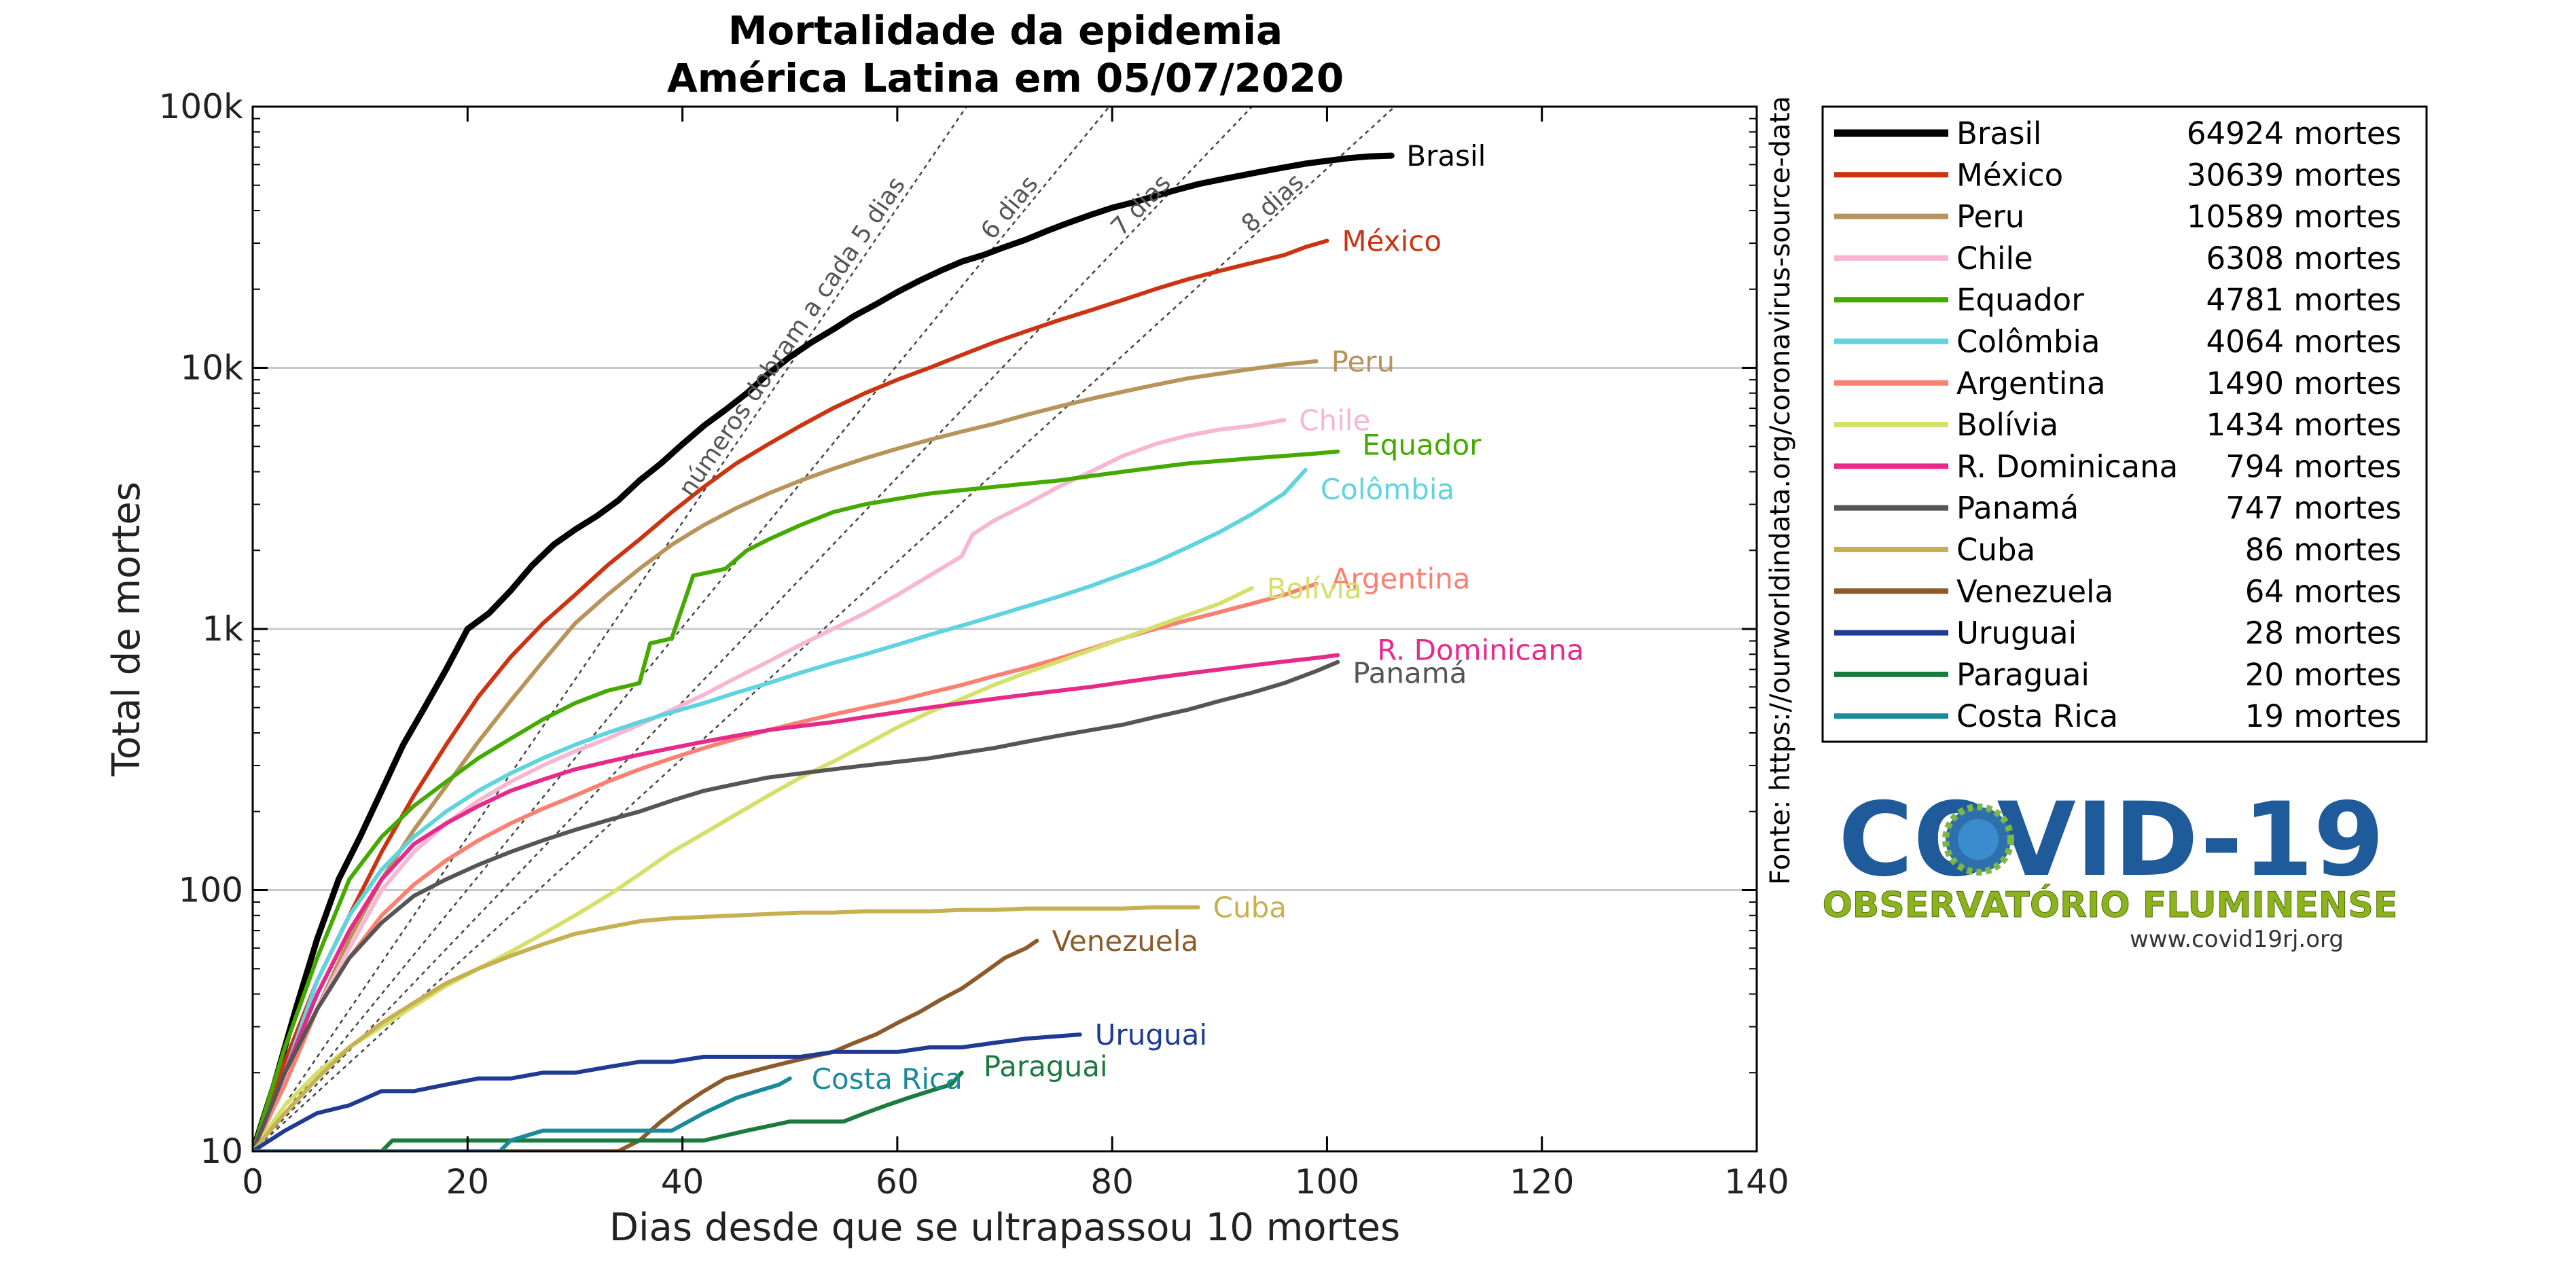 This screenshot has height=1279, width=2576. Describe the element at coordinates (1541, 1182) in the screenshot. I see `x-tick-label: 120` at that location.